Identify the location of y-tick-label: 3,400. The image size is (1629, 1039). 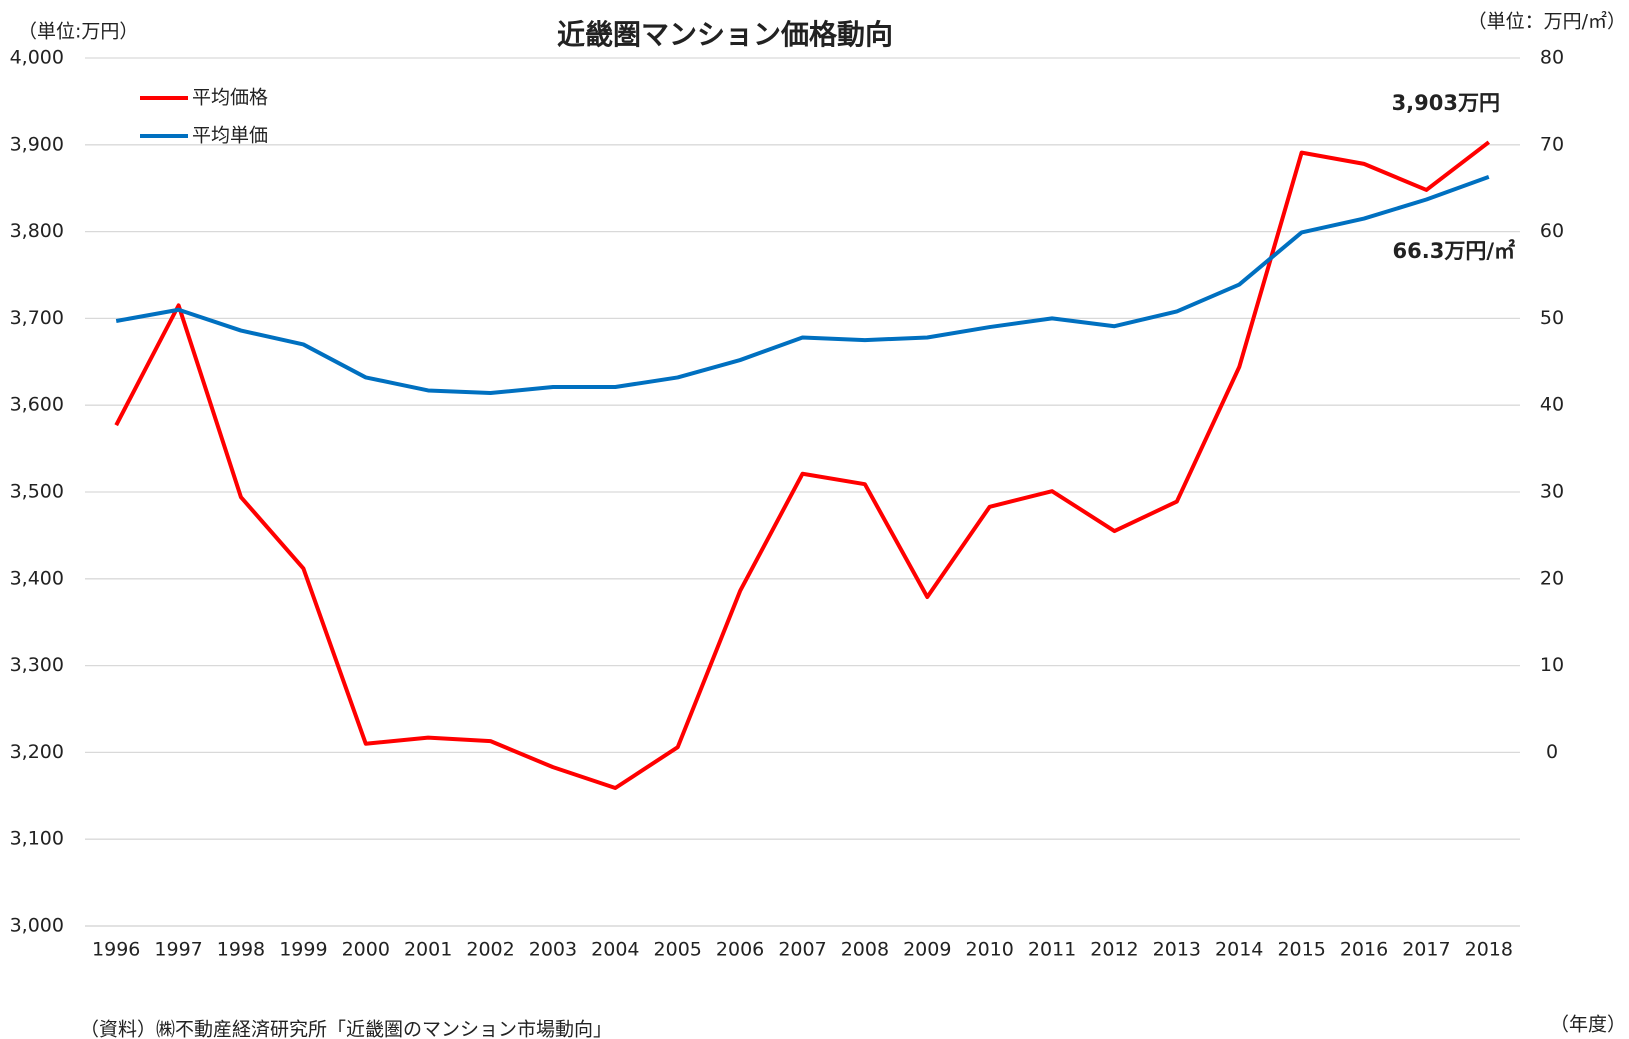
(37, 578).